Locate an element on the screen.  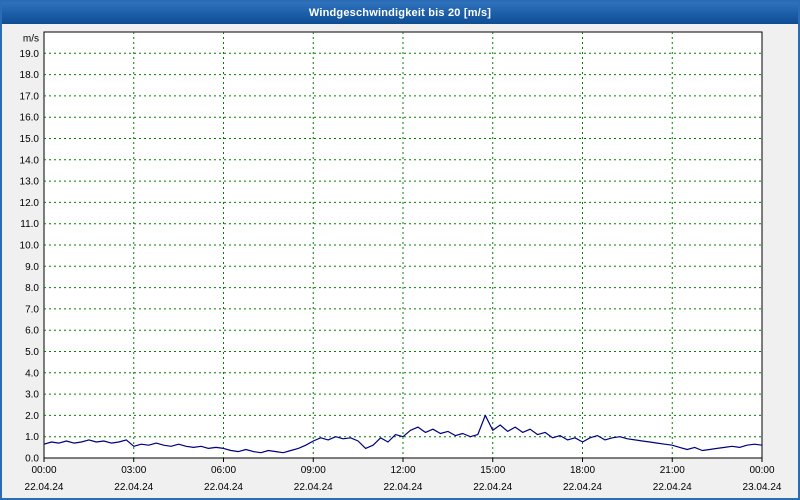
y-tick-label: 0.0 is located at coordinates (32, 459).